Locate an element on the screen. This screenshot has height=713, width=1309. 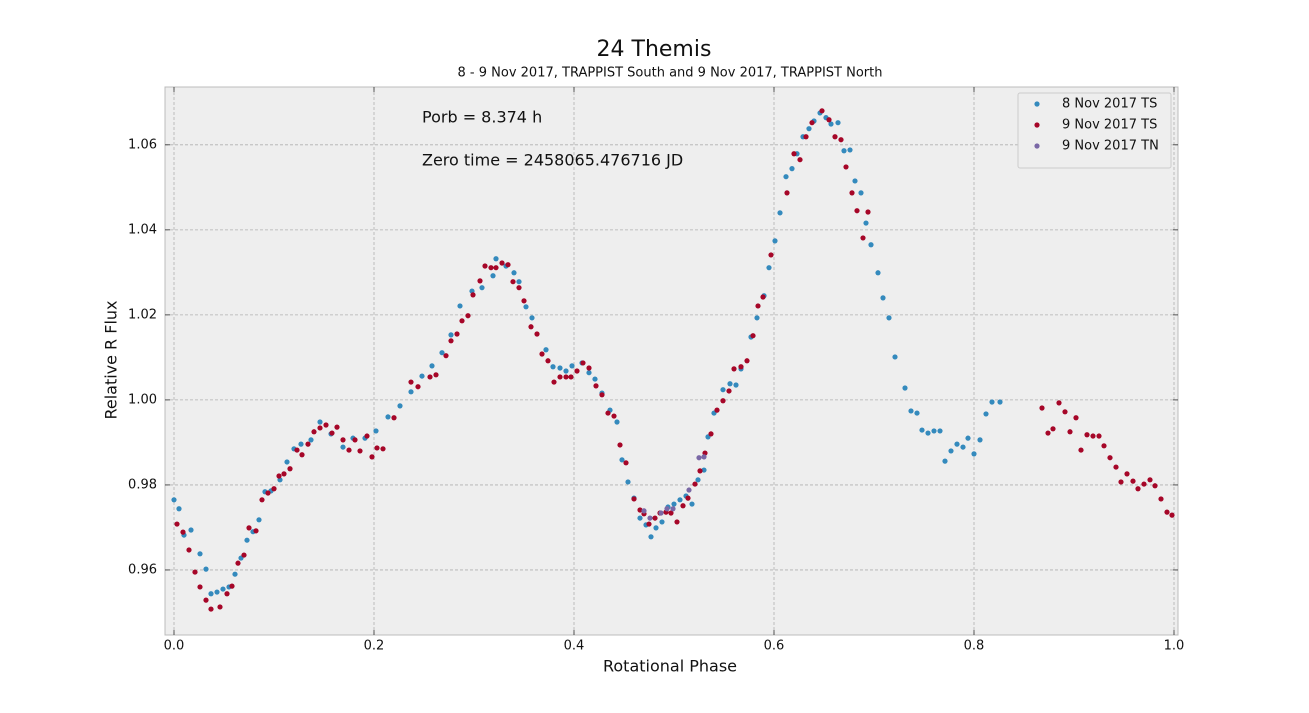
legend-label: 9 Nov 2017 TS is located at coordinates (1109, 125).